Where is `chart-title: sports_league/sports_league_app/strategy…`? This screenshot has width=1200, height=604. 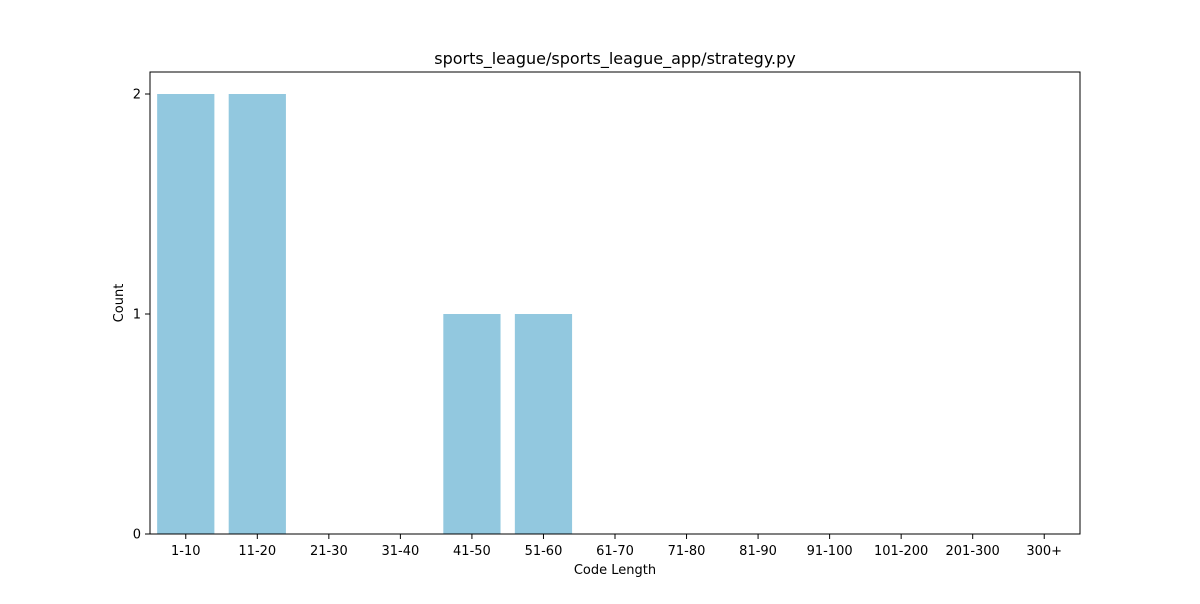 chart-title: sports_league/sports_league_app/strategy… is located at coordinates (614, 59).